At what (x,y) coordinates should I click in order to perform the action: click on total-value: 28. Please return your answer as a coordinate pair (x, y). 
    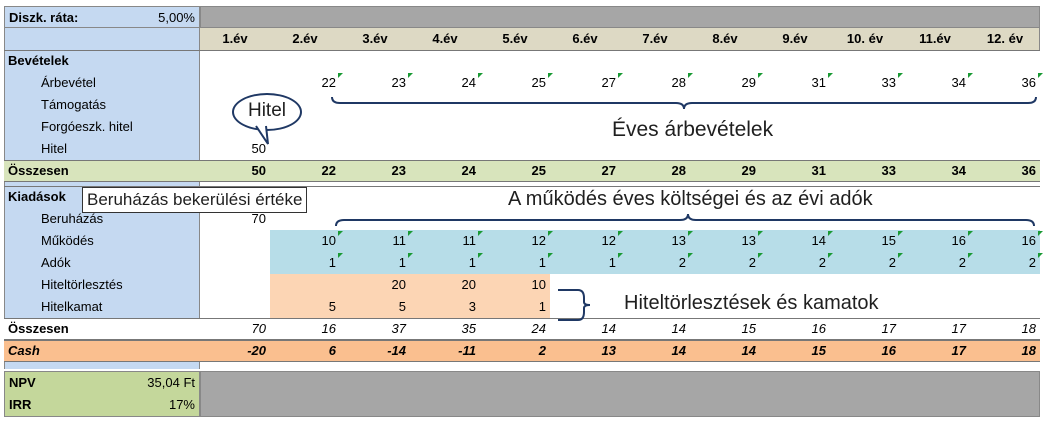
    Looking at the image, I should click on (678, 170).